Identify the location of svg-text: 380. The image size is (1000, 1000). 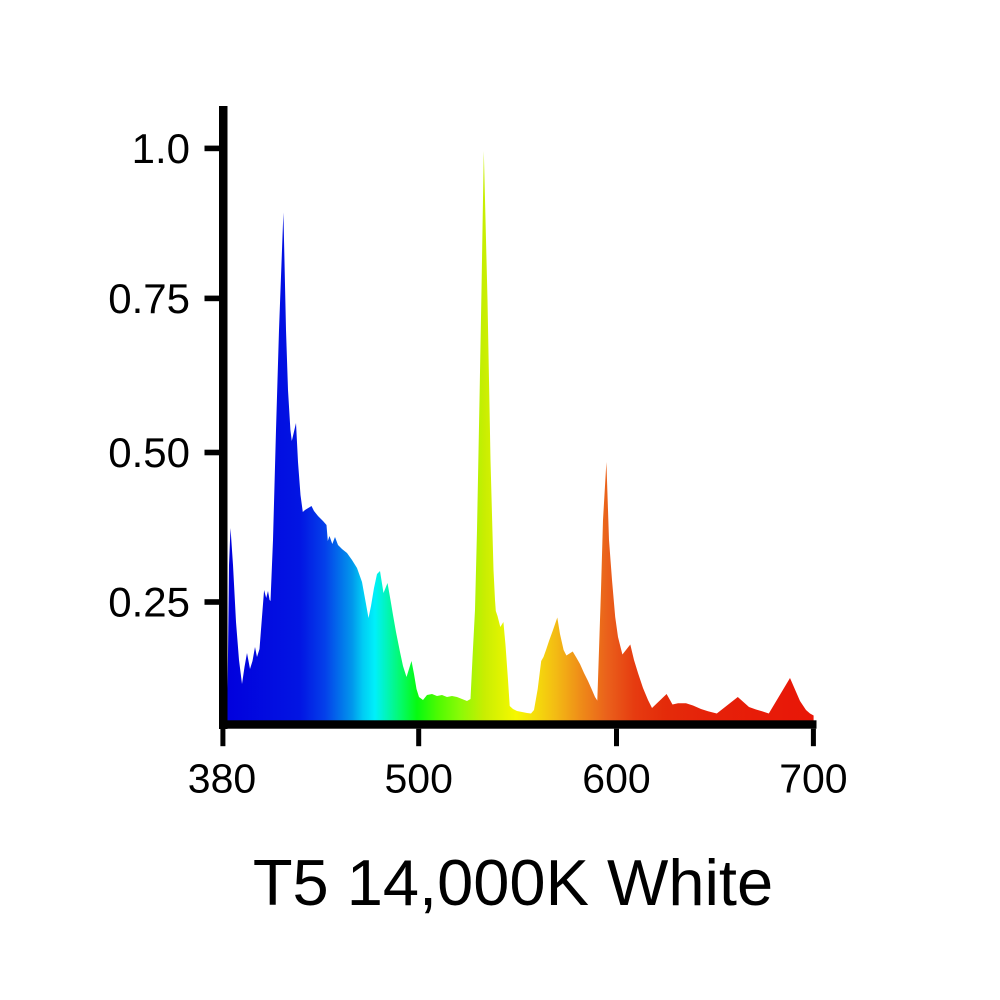
(222, 778).